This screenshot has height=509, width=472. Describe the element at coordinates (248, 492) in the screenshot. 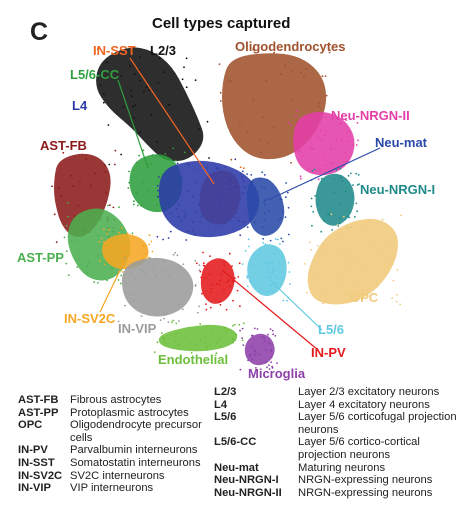

I see `legend-abbr: Neu-NRGN-II` at that location.